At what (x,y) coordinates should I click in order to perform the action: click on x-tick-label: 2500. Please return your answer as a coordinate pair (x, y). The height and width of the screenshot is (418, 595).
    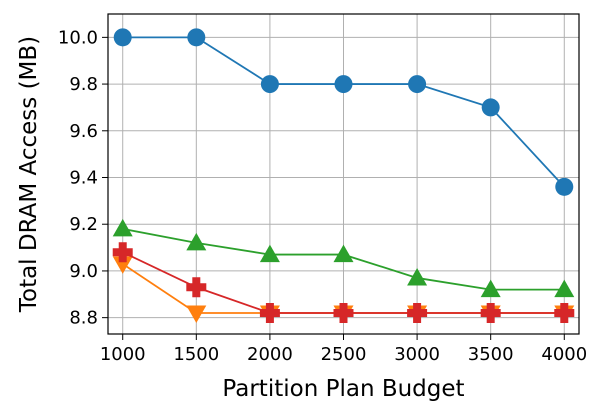
    Looking at the image, I should click on (344, 354).